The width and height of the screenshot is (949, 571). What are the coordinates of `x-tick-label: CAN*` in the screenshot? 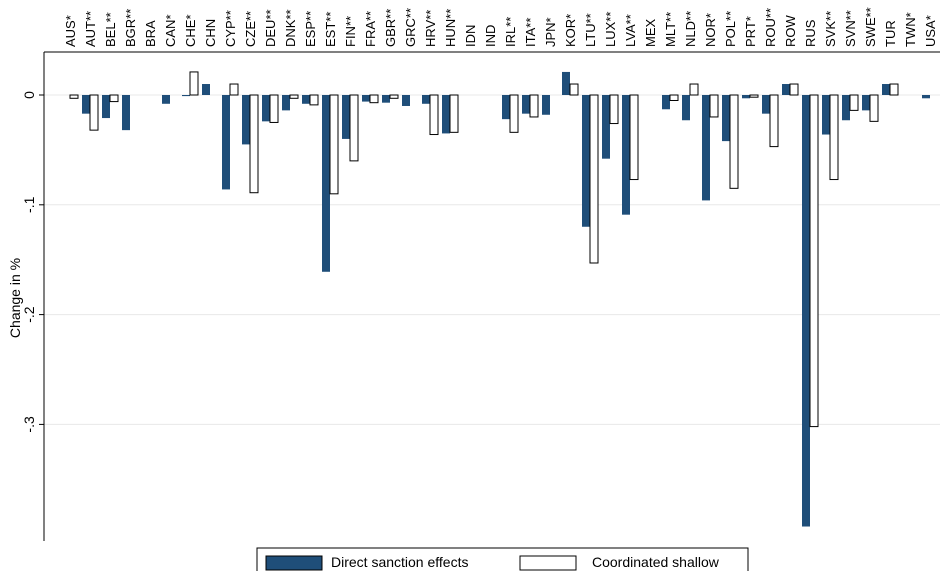 It's located at (170, 30).